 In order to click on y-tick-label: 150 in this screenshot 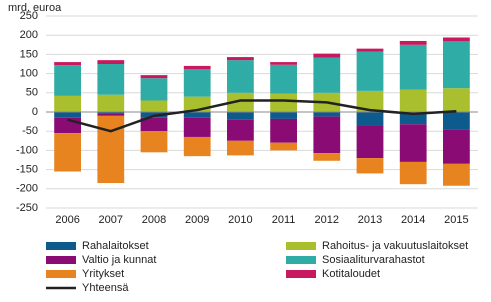, I will do `click(29, 54)`.